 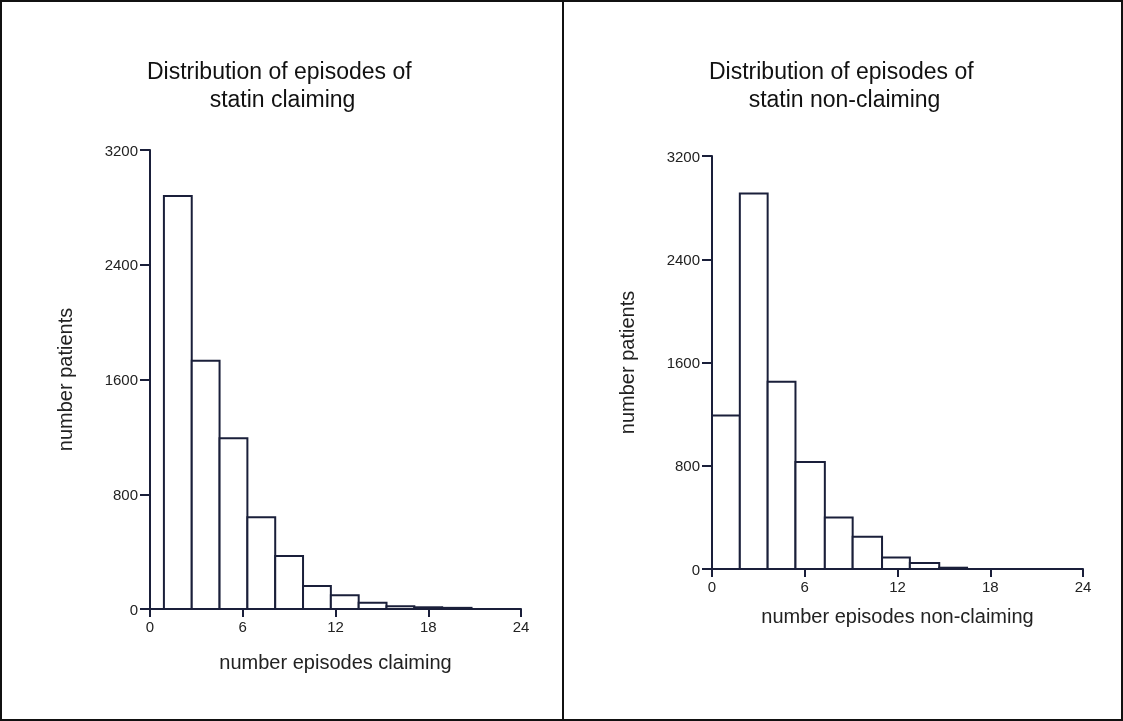 What do you see at coordinates (897, 616) in the screenshot?
I see `x-axis-title: number episodes non-claiming` at bounding box center [897, 616].